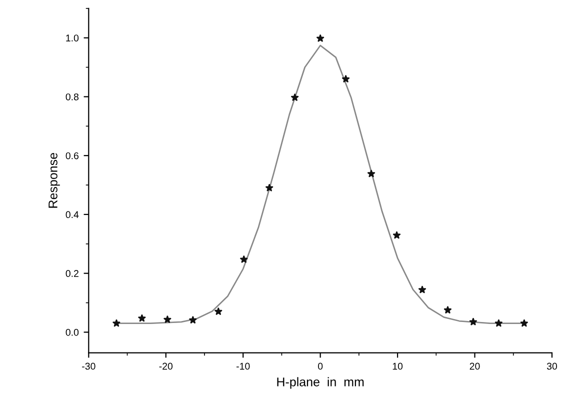 This screenshot has width=572, height=420. Describe the element at coordinates (475, 366) in the screenshot. I see `x-tick-label: 20` at that location.